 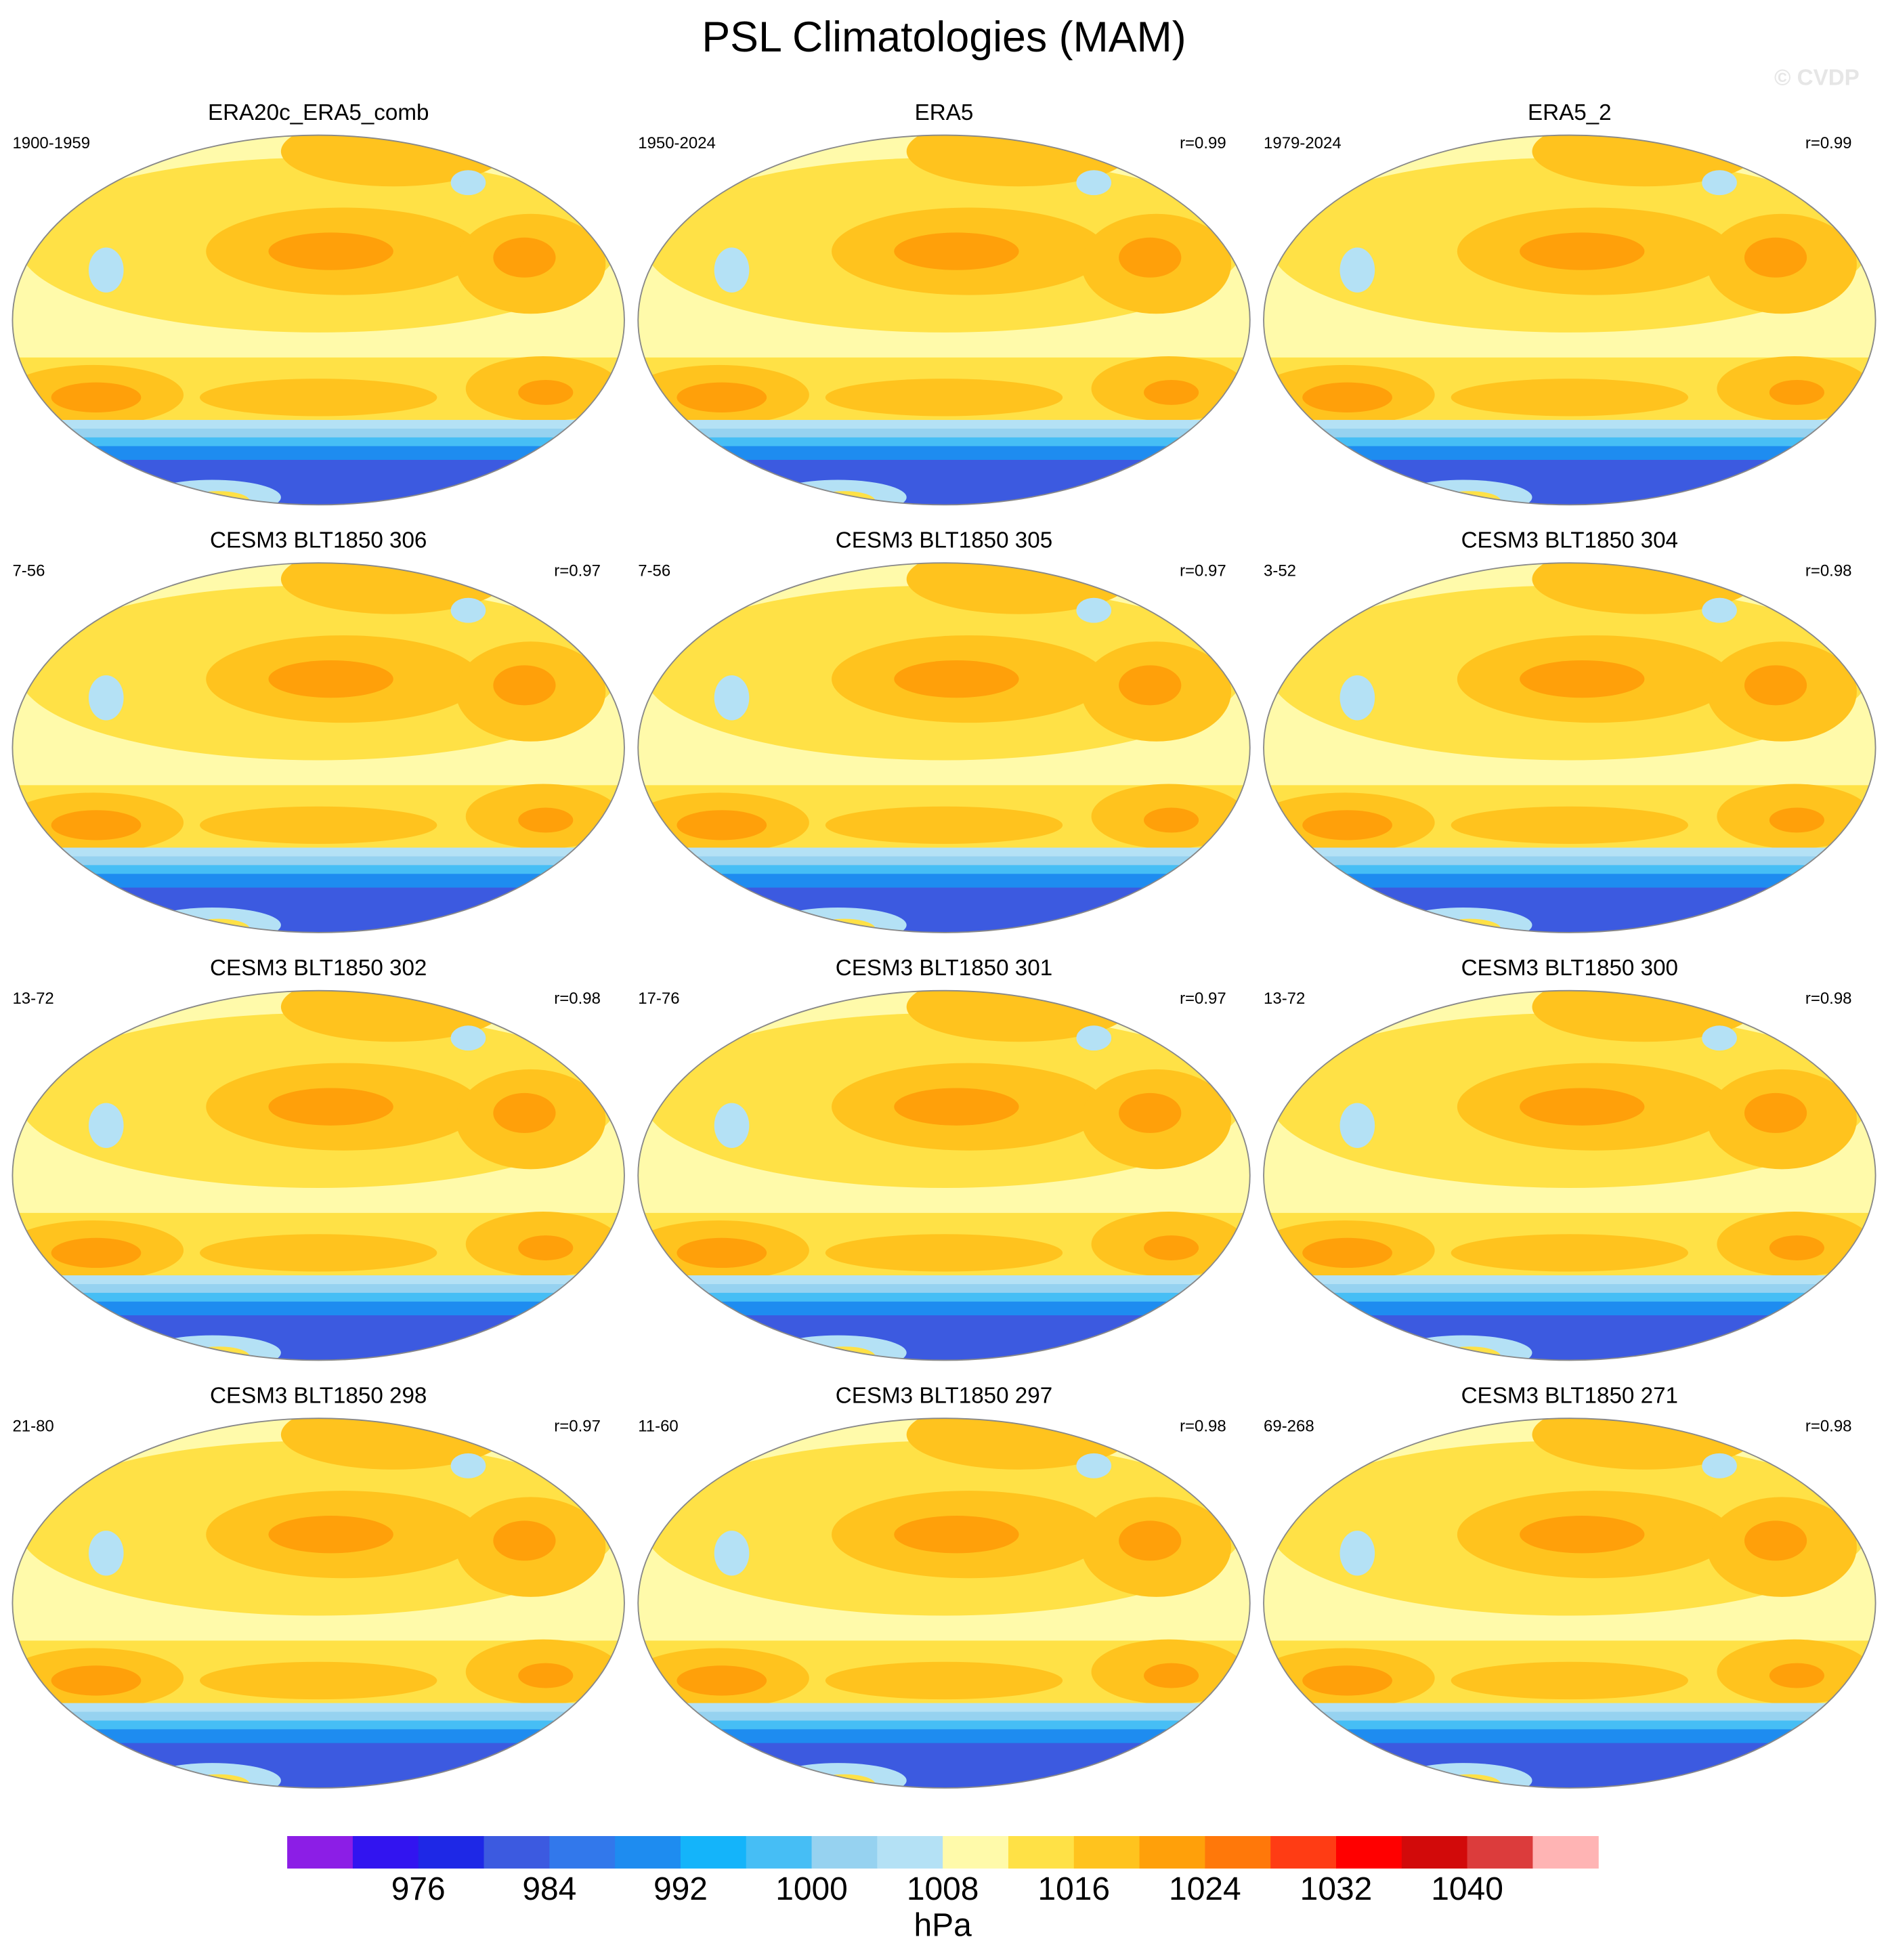 I want to click on panel-period: 7-56, so click(x=29, y=570).